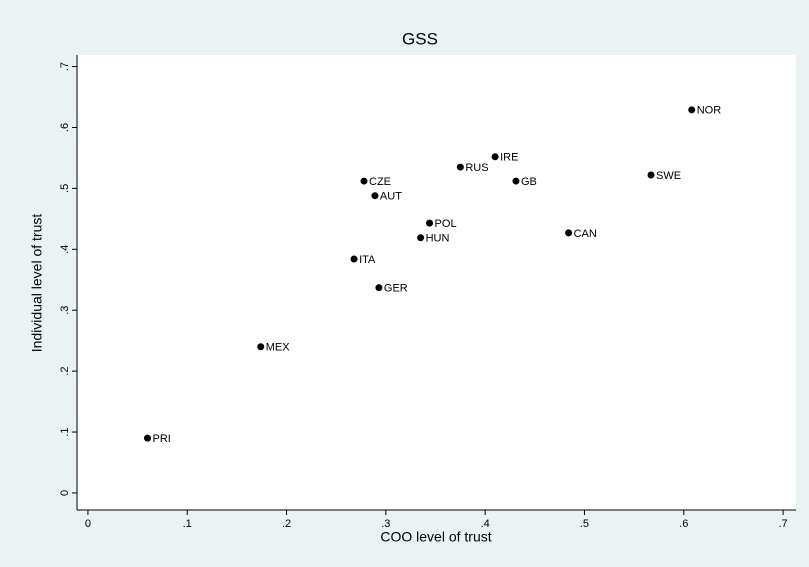  What do you see at coordinates (65, 188) in the screenshot?
I see `y-tick-label: .5` at bounding box center [65, 188].